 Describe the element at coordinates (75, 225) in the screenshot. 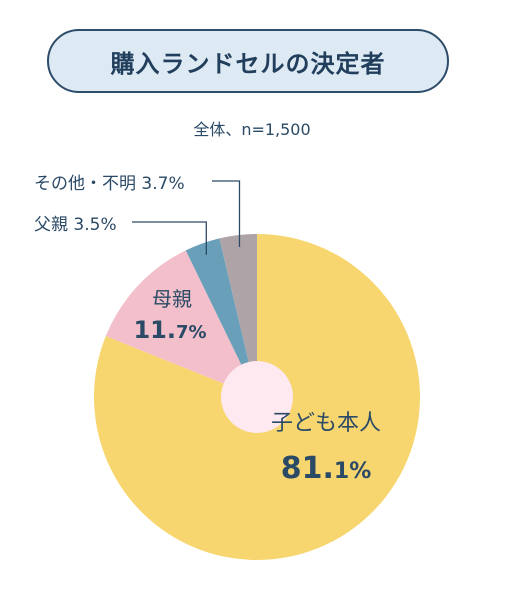

I see `slice-label-father: 父親 3.5%` at that location.